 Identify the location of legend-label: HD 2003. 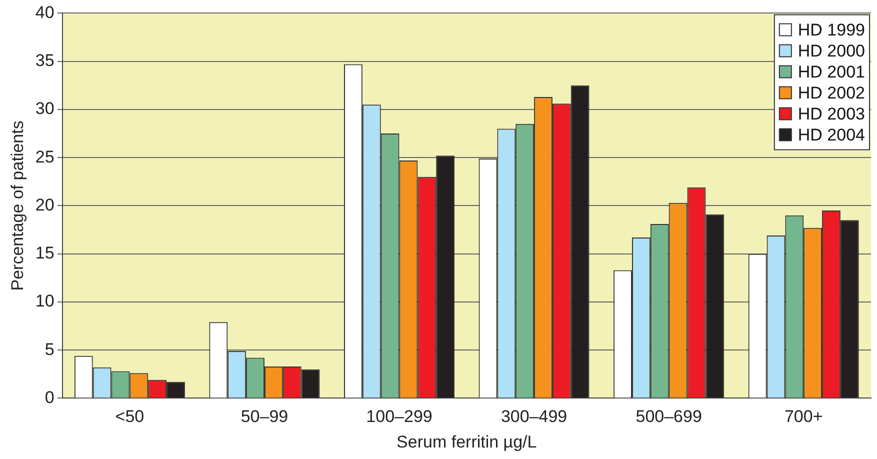
(832, 114).